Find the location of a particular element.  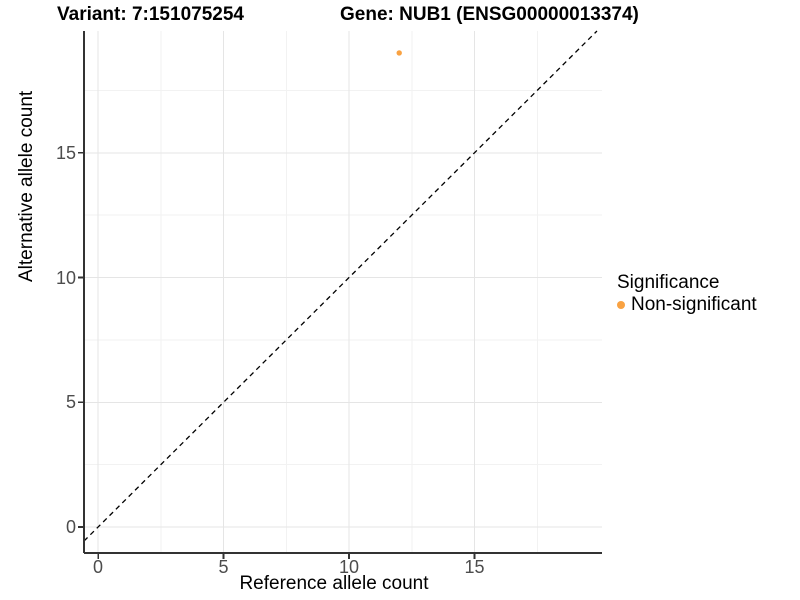

legend-point-icon is located at coordinates (621, 305).